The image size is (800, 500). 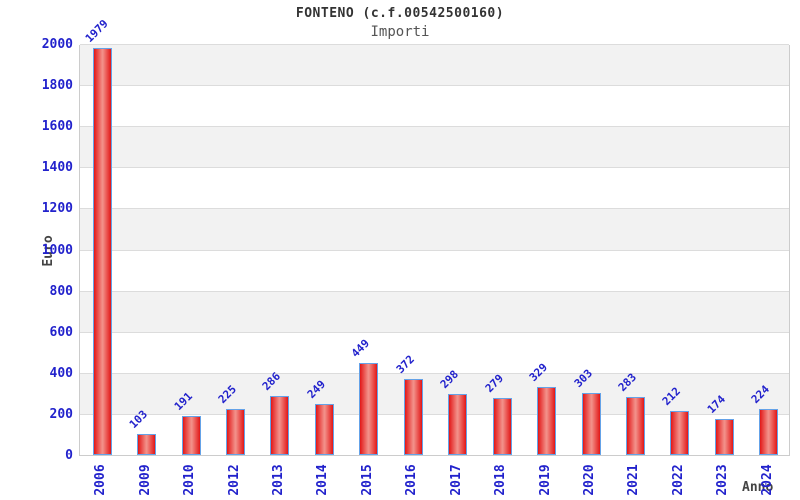 What do you see at coordinates (61, 291) in the screenshot?
I see `y-tick-label: 800` at bounding box center [61, 291].